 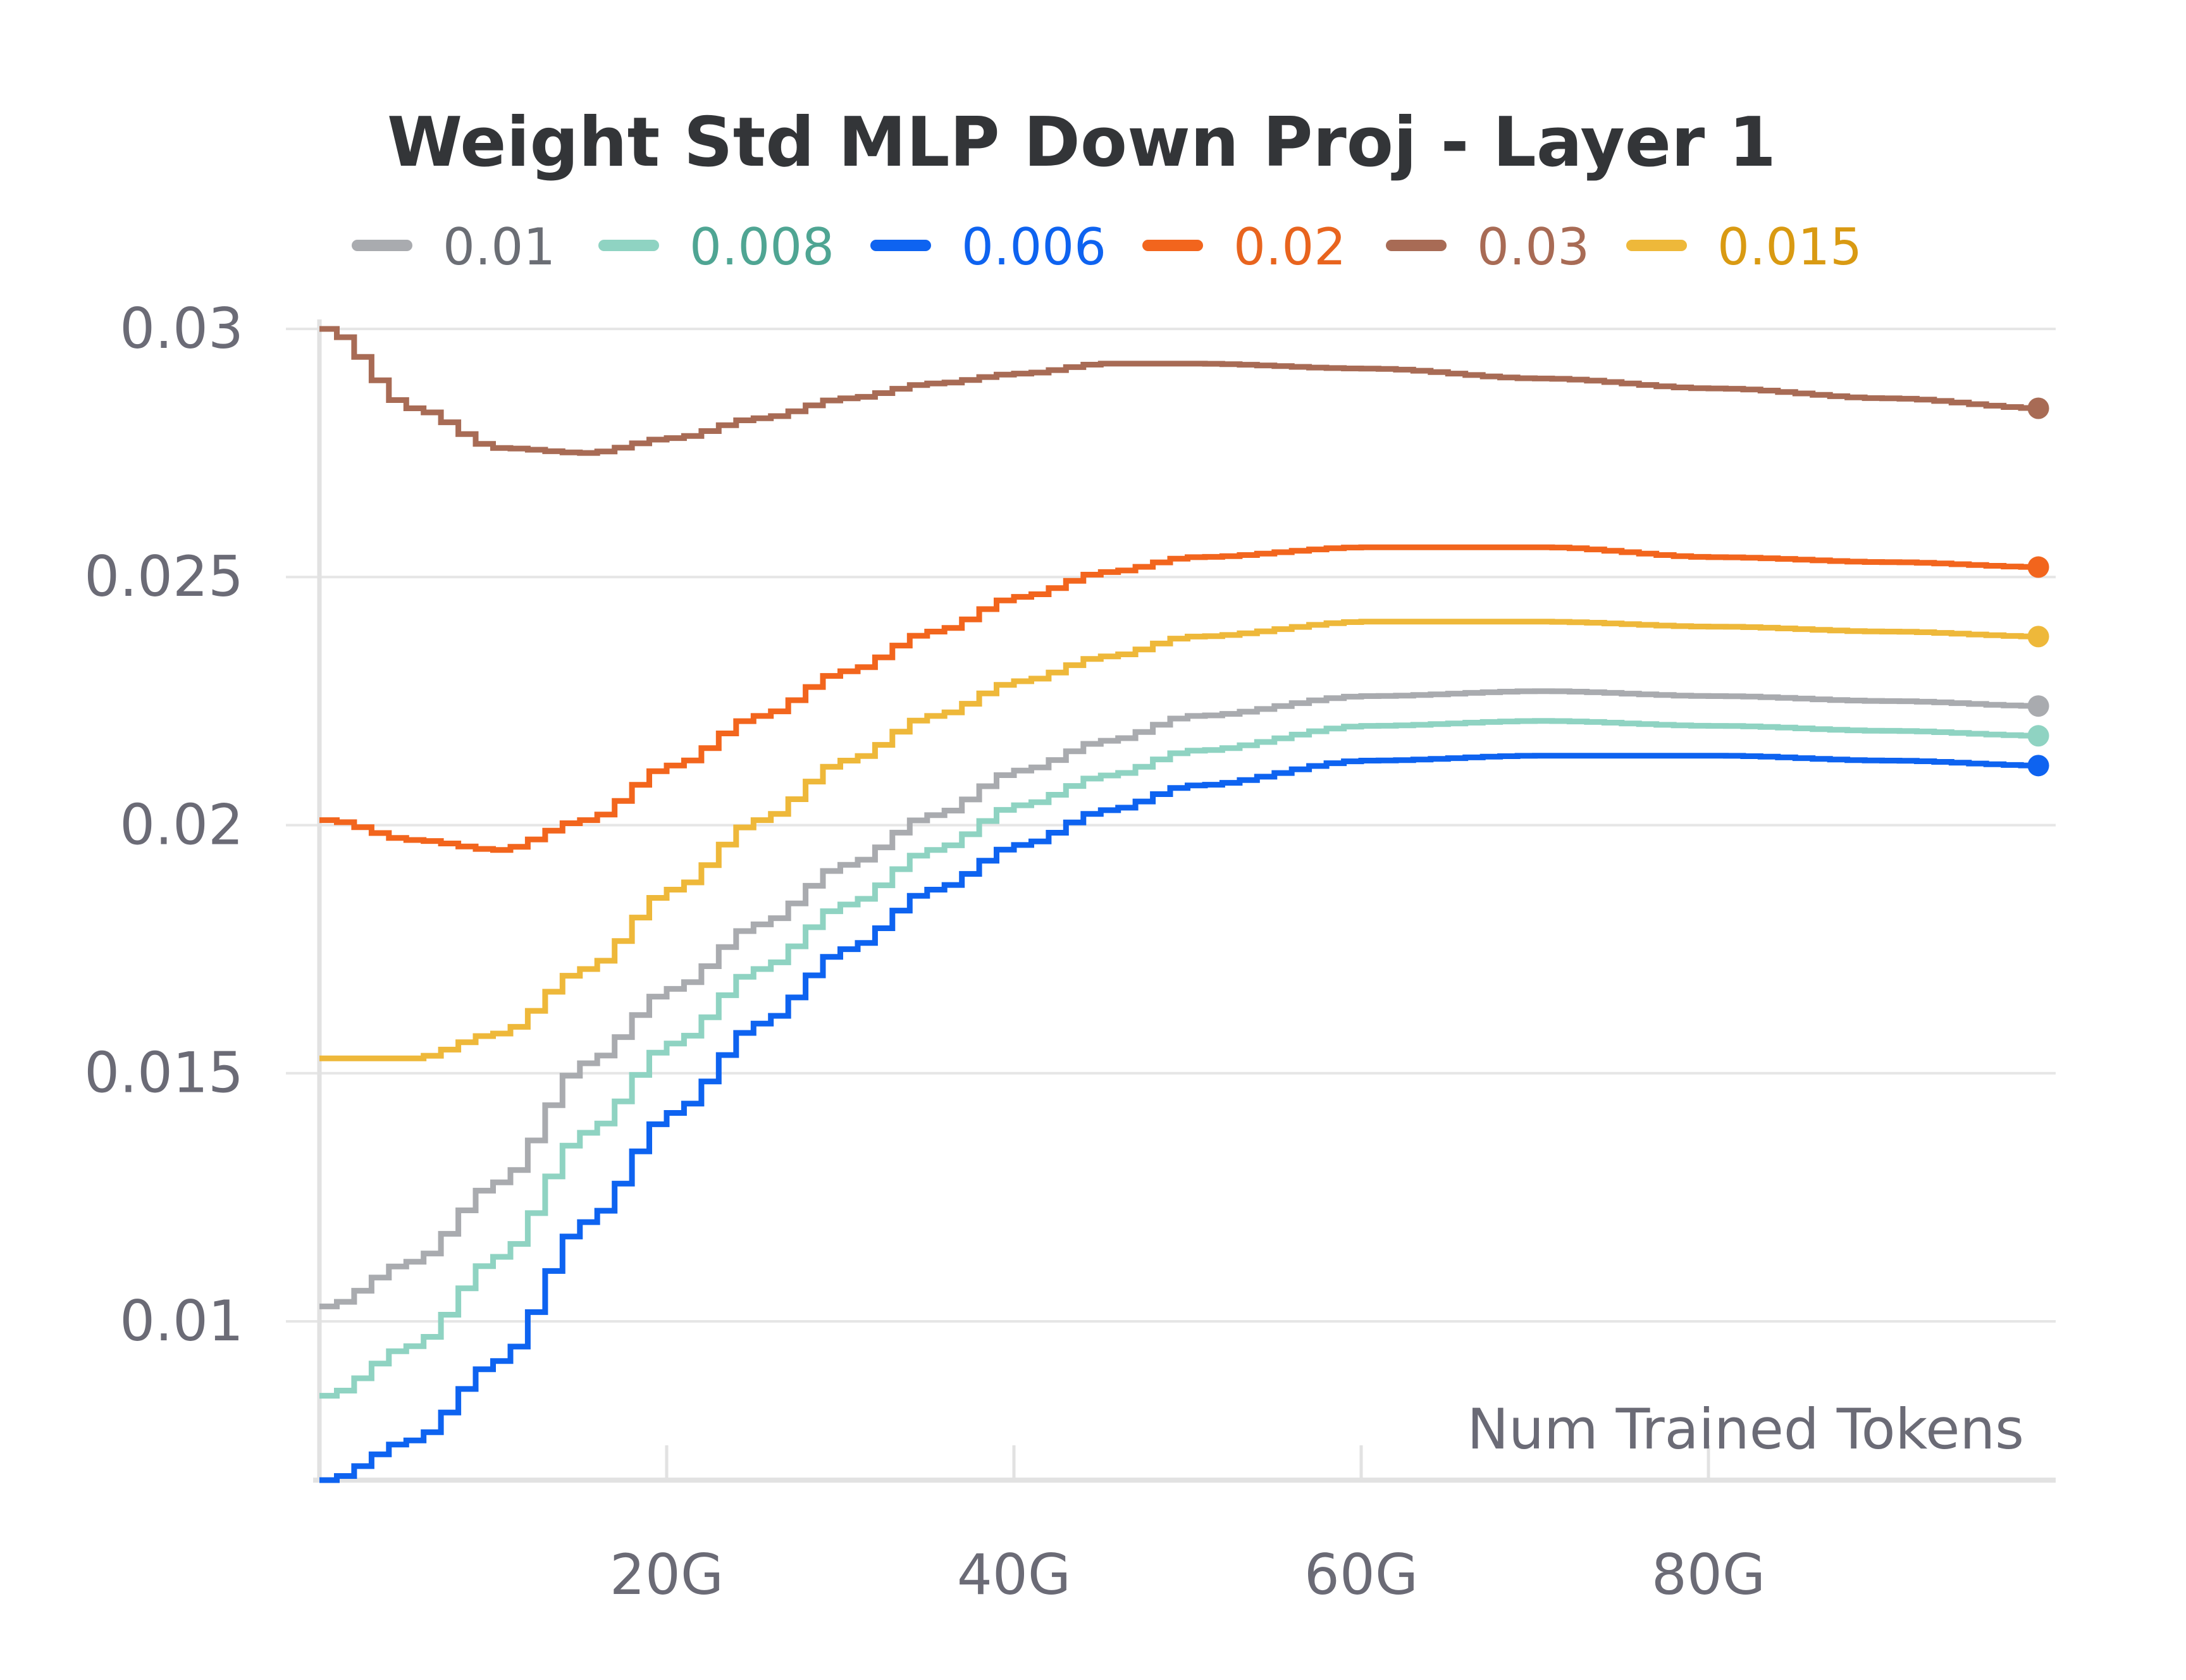 I want to click on series-endpoint-0.01, so click(x=2038, y=706).